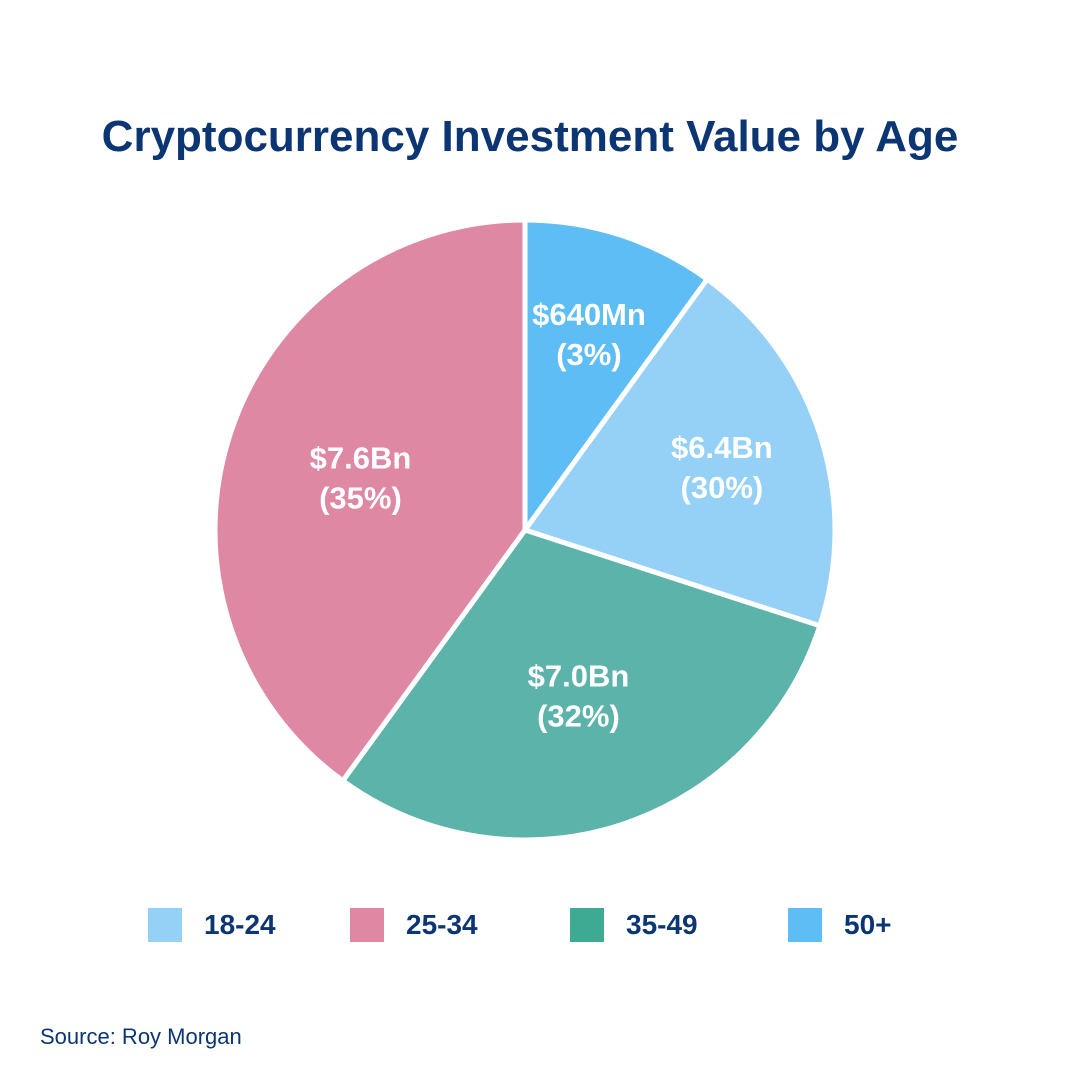 This screenshot has width=1080, height=1080. I want to click on legend-label: 18-24, so click(240, 924).